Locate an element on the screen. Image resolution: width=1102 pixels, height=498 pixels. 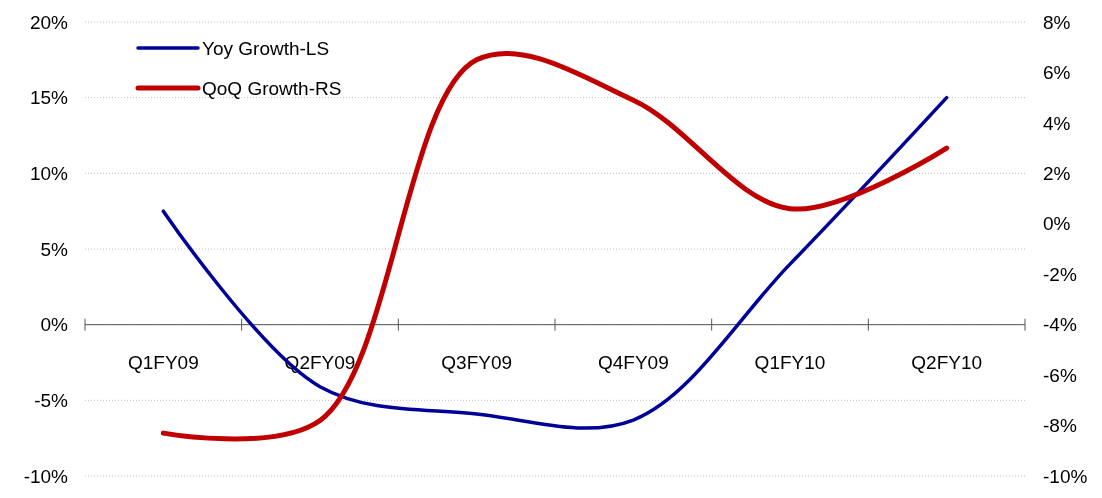
y2-tick-label: 8% is located at coordinates (1057, 22).